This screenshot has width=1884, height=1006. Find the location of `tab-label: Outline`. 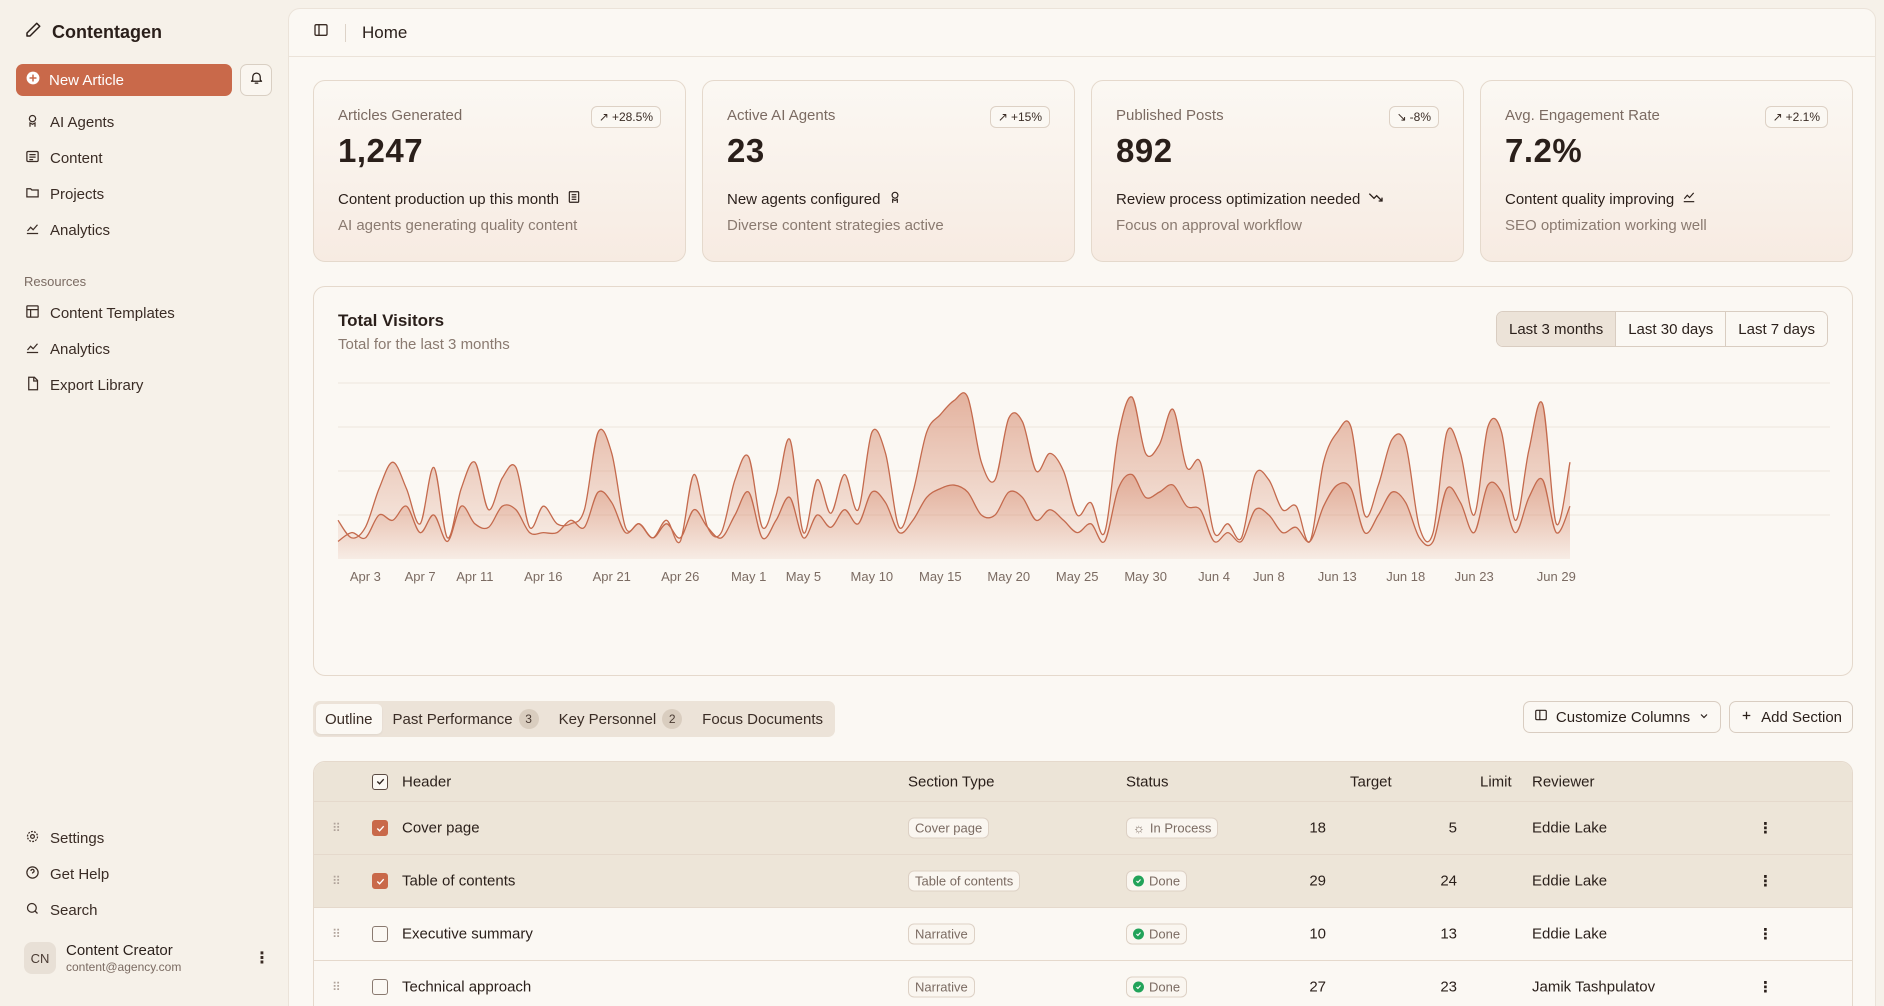

tab-label: Outline is located at coordinates (349, 719).